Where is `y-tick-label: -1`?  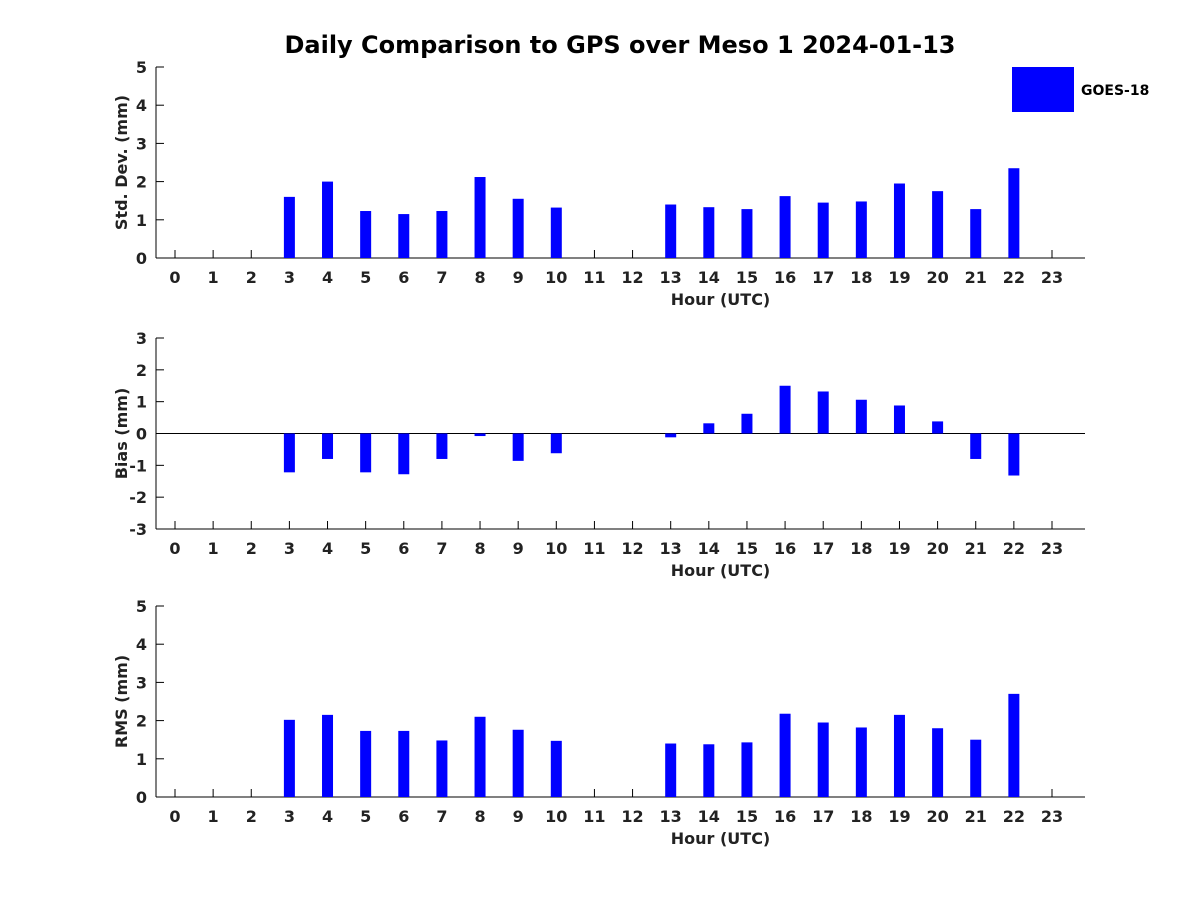 y-tick-label: -1 is located at coordinates (138, 465).